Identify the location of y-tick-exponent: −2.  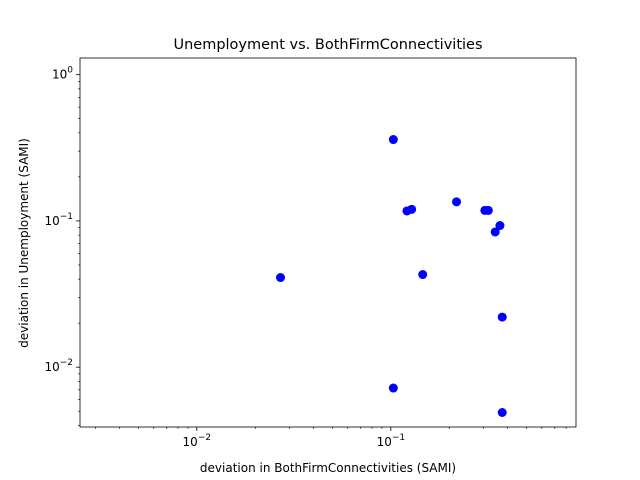
(66, 363).